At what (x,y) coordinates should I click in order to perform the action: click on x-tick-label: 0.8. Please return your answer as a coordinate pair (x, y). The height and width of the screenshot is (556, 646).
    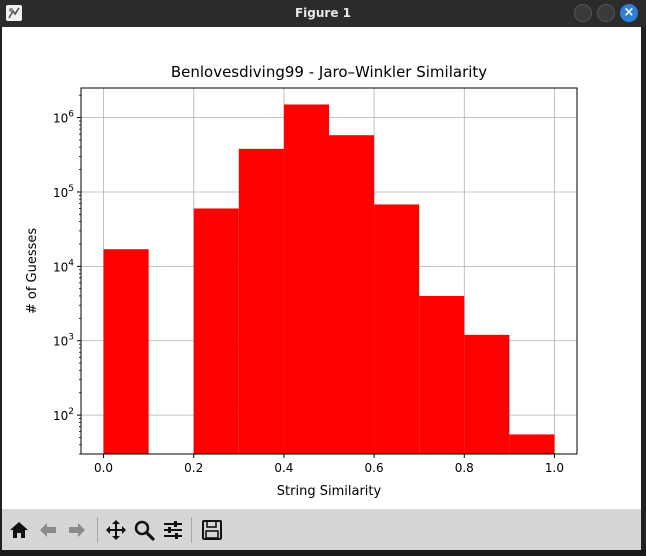
    Looking at the image, I should click on (464, 468).